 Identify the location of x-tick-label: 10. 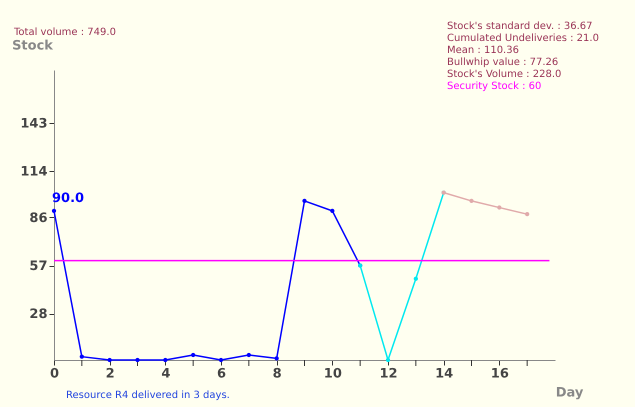
(333, 374).